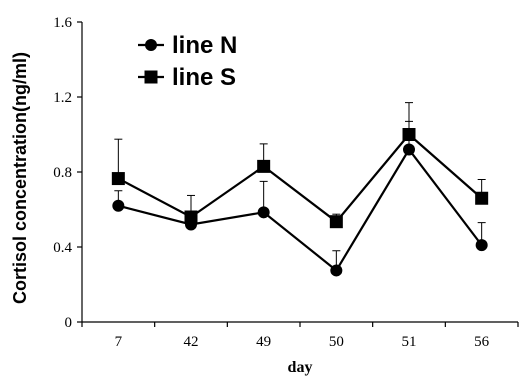  I want to click on x-tick-label: 56, so click(482, 342).